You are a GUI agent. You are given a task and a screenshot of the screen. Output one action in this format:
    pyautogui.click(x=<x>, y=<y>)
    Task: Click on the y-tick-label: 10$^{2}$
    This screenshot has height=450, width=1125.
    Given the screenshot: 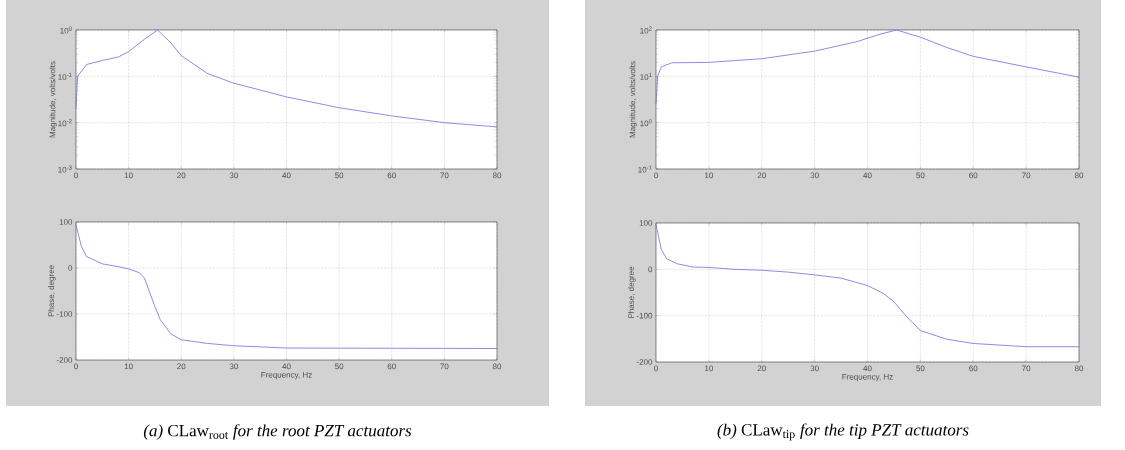 What is the action you would take?
    pyautogui.click(x=646, y=30)
    